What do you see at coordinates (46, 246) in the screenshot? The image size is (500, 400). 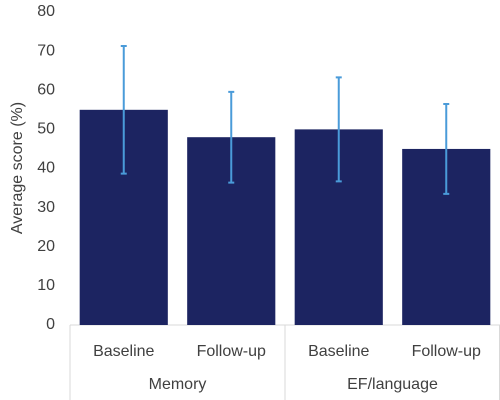 I see `y-tick-label: 20` at bounding box center [46, 246].